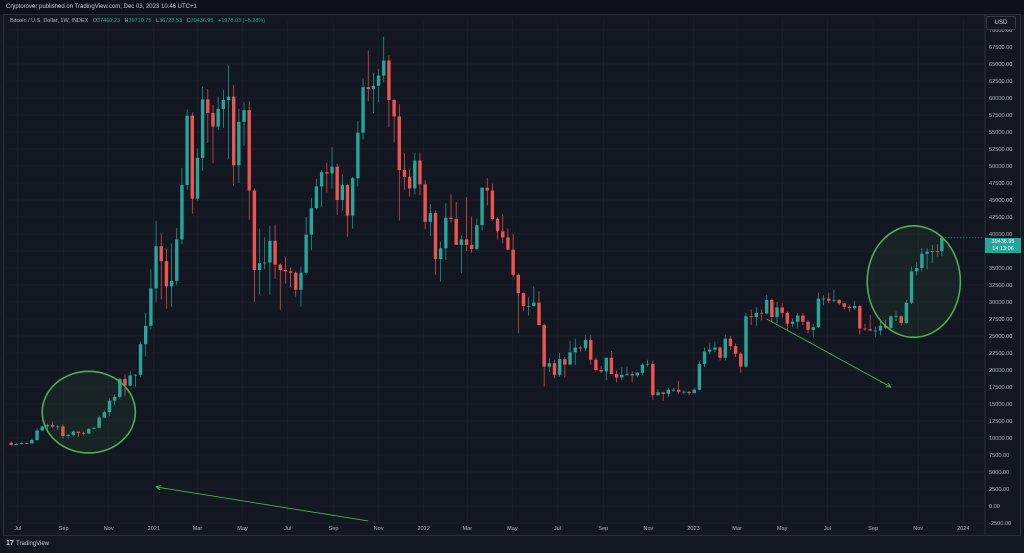  Describe the element at coordinates (1000, 116) in the screenshot. I see `y-tick-label: 57500.00` at that location.